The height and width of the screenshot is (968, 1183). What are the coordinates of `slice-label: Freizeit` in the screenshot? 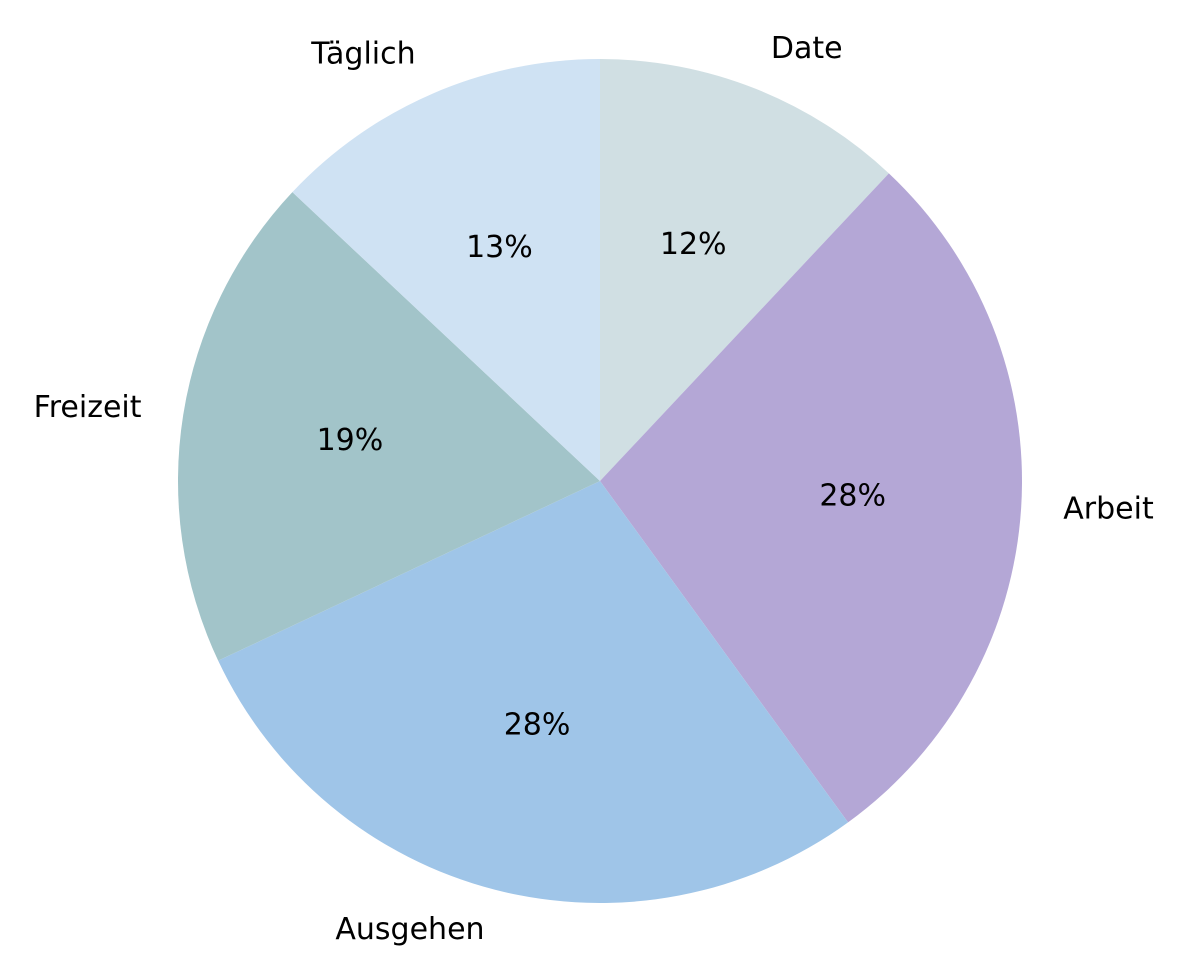 It's located at (88, 407).